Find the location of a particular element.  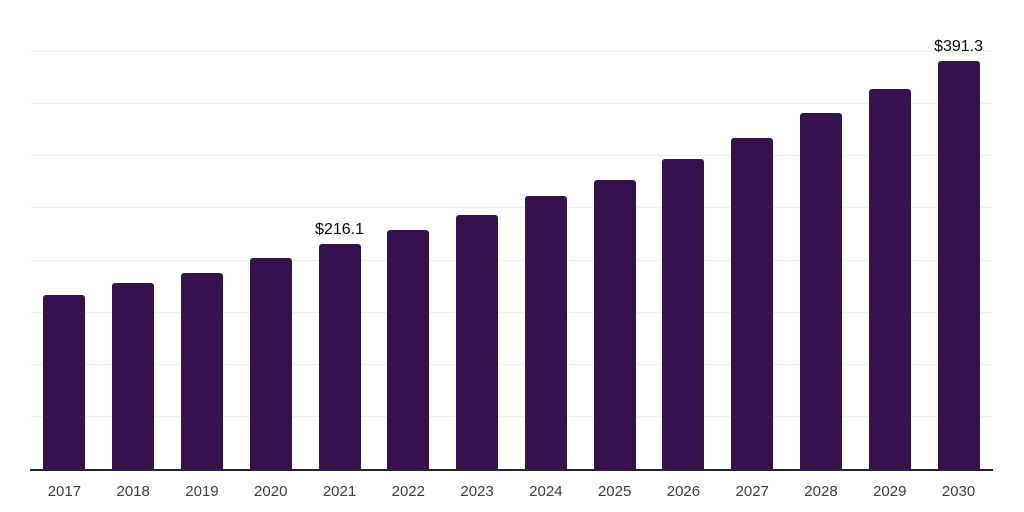

data-label-2021: $216.1 is located at coordinates (339, 229).